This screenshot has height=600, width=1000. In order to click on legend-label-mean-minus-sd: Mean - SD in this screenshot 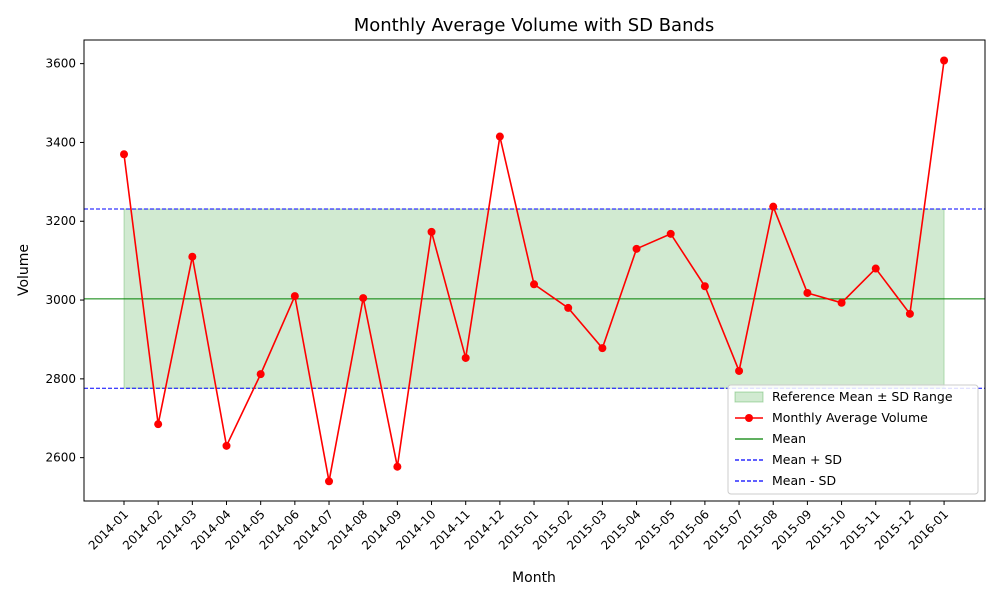, I will do `click(804, 480)`.